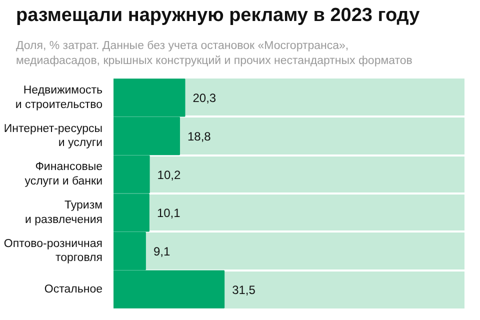 The image size is (480, 320). Describe the element at coordinates (53, 136) in the screenshot. I see `y-tick-label: Интернет-ресурсы и услуги` at that location.